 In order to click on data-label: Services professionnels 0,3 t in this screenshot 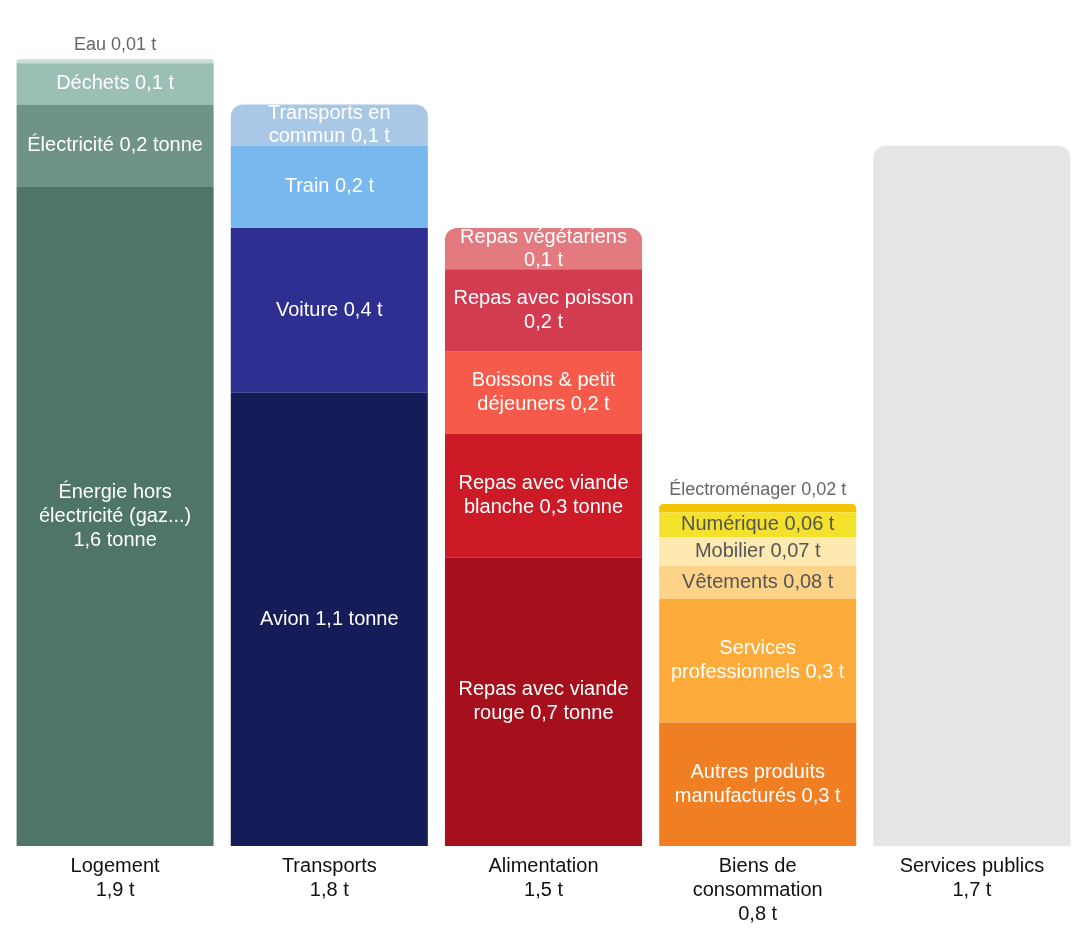, I will do `click(757, 659)`.